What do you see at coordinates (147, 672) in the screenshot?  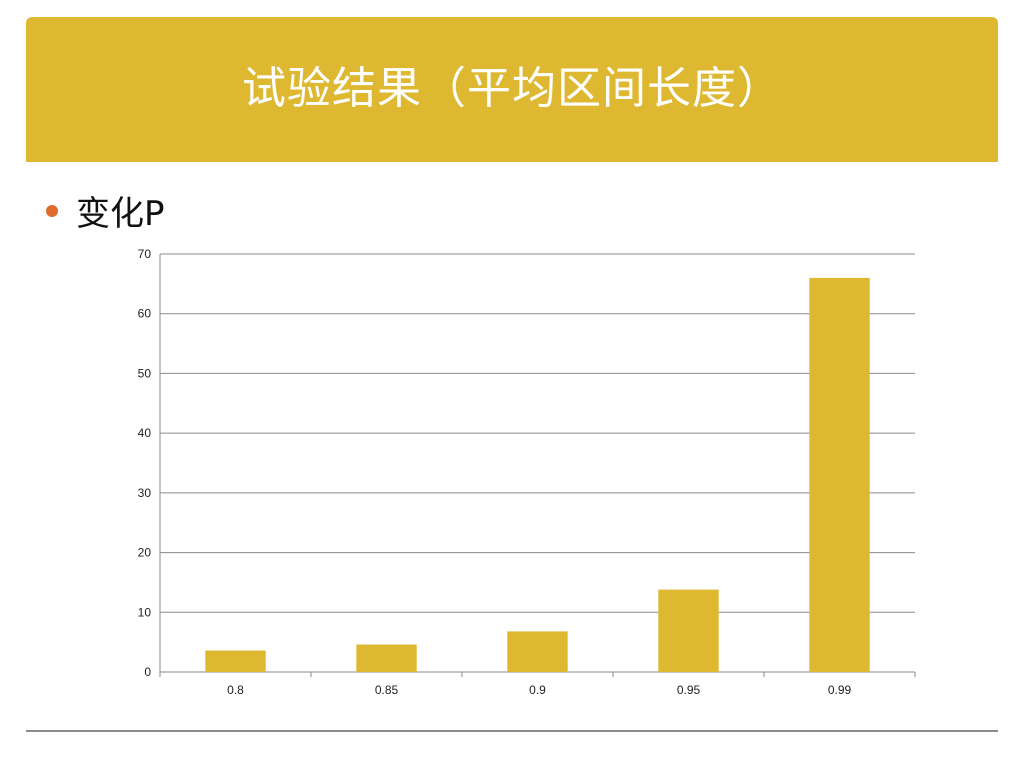 I see `y-tick-label: 0` at bounding box center [147, 672].